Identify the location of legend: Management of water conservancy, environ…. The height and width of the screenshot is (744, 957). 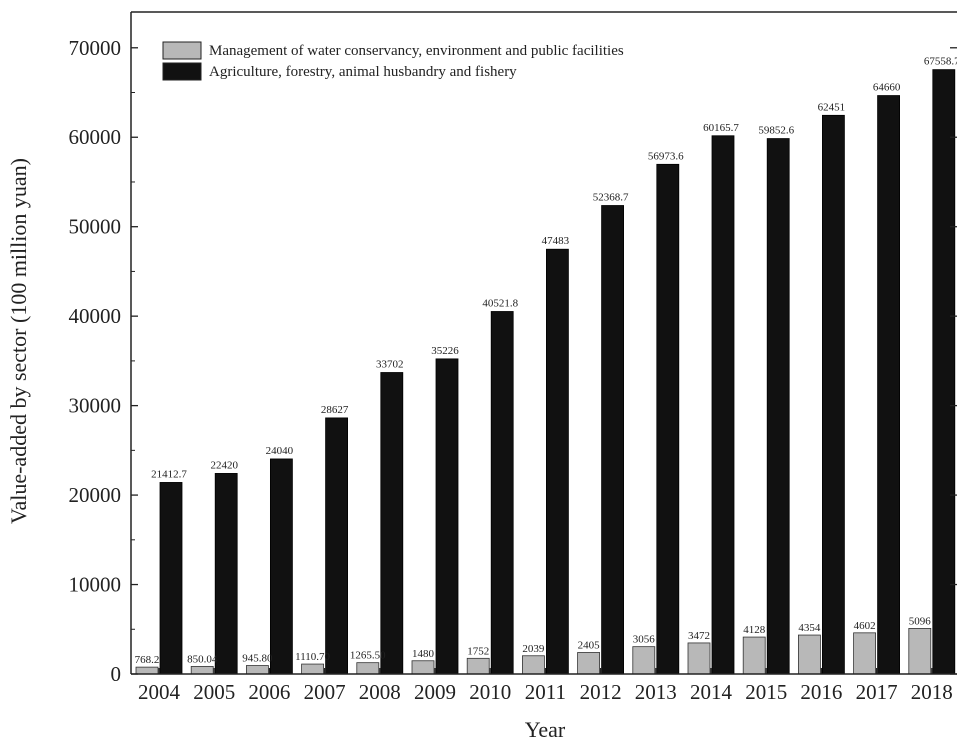
(393, 61).